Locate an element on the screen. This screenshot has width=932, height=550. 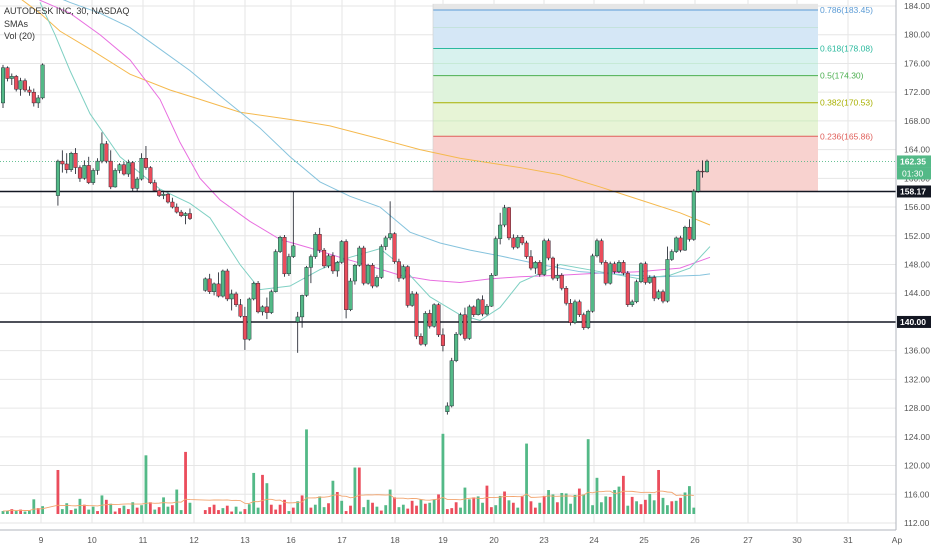
y-tick-label: 164.00 is located at coordinates (917, 150).